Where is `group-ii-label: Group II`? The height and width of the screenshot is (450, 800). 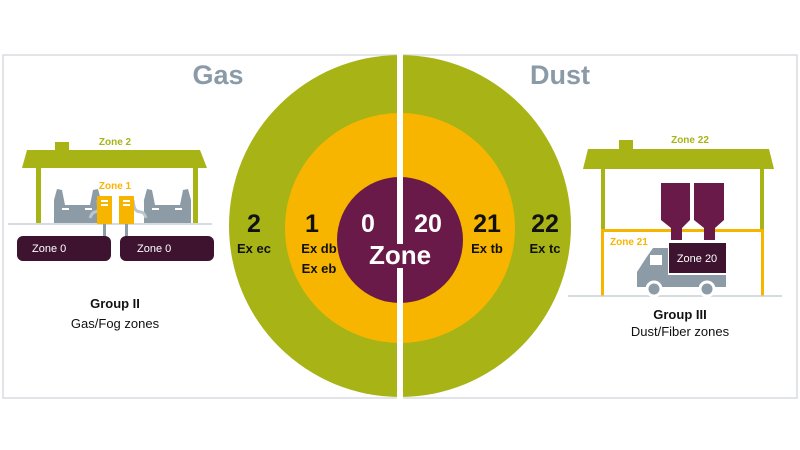
group-ii-label: Group II is located at coordinates (115, 303).